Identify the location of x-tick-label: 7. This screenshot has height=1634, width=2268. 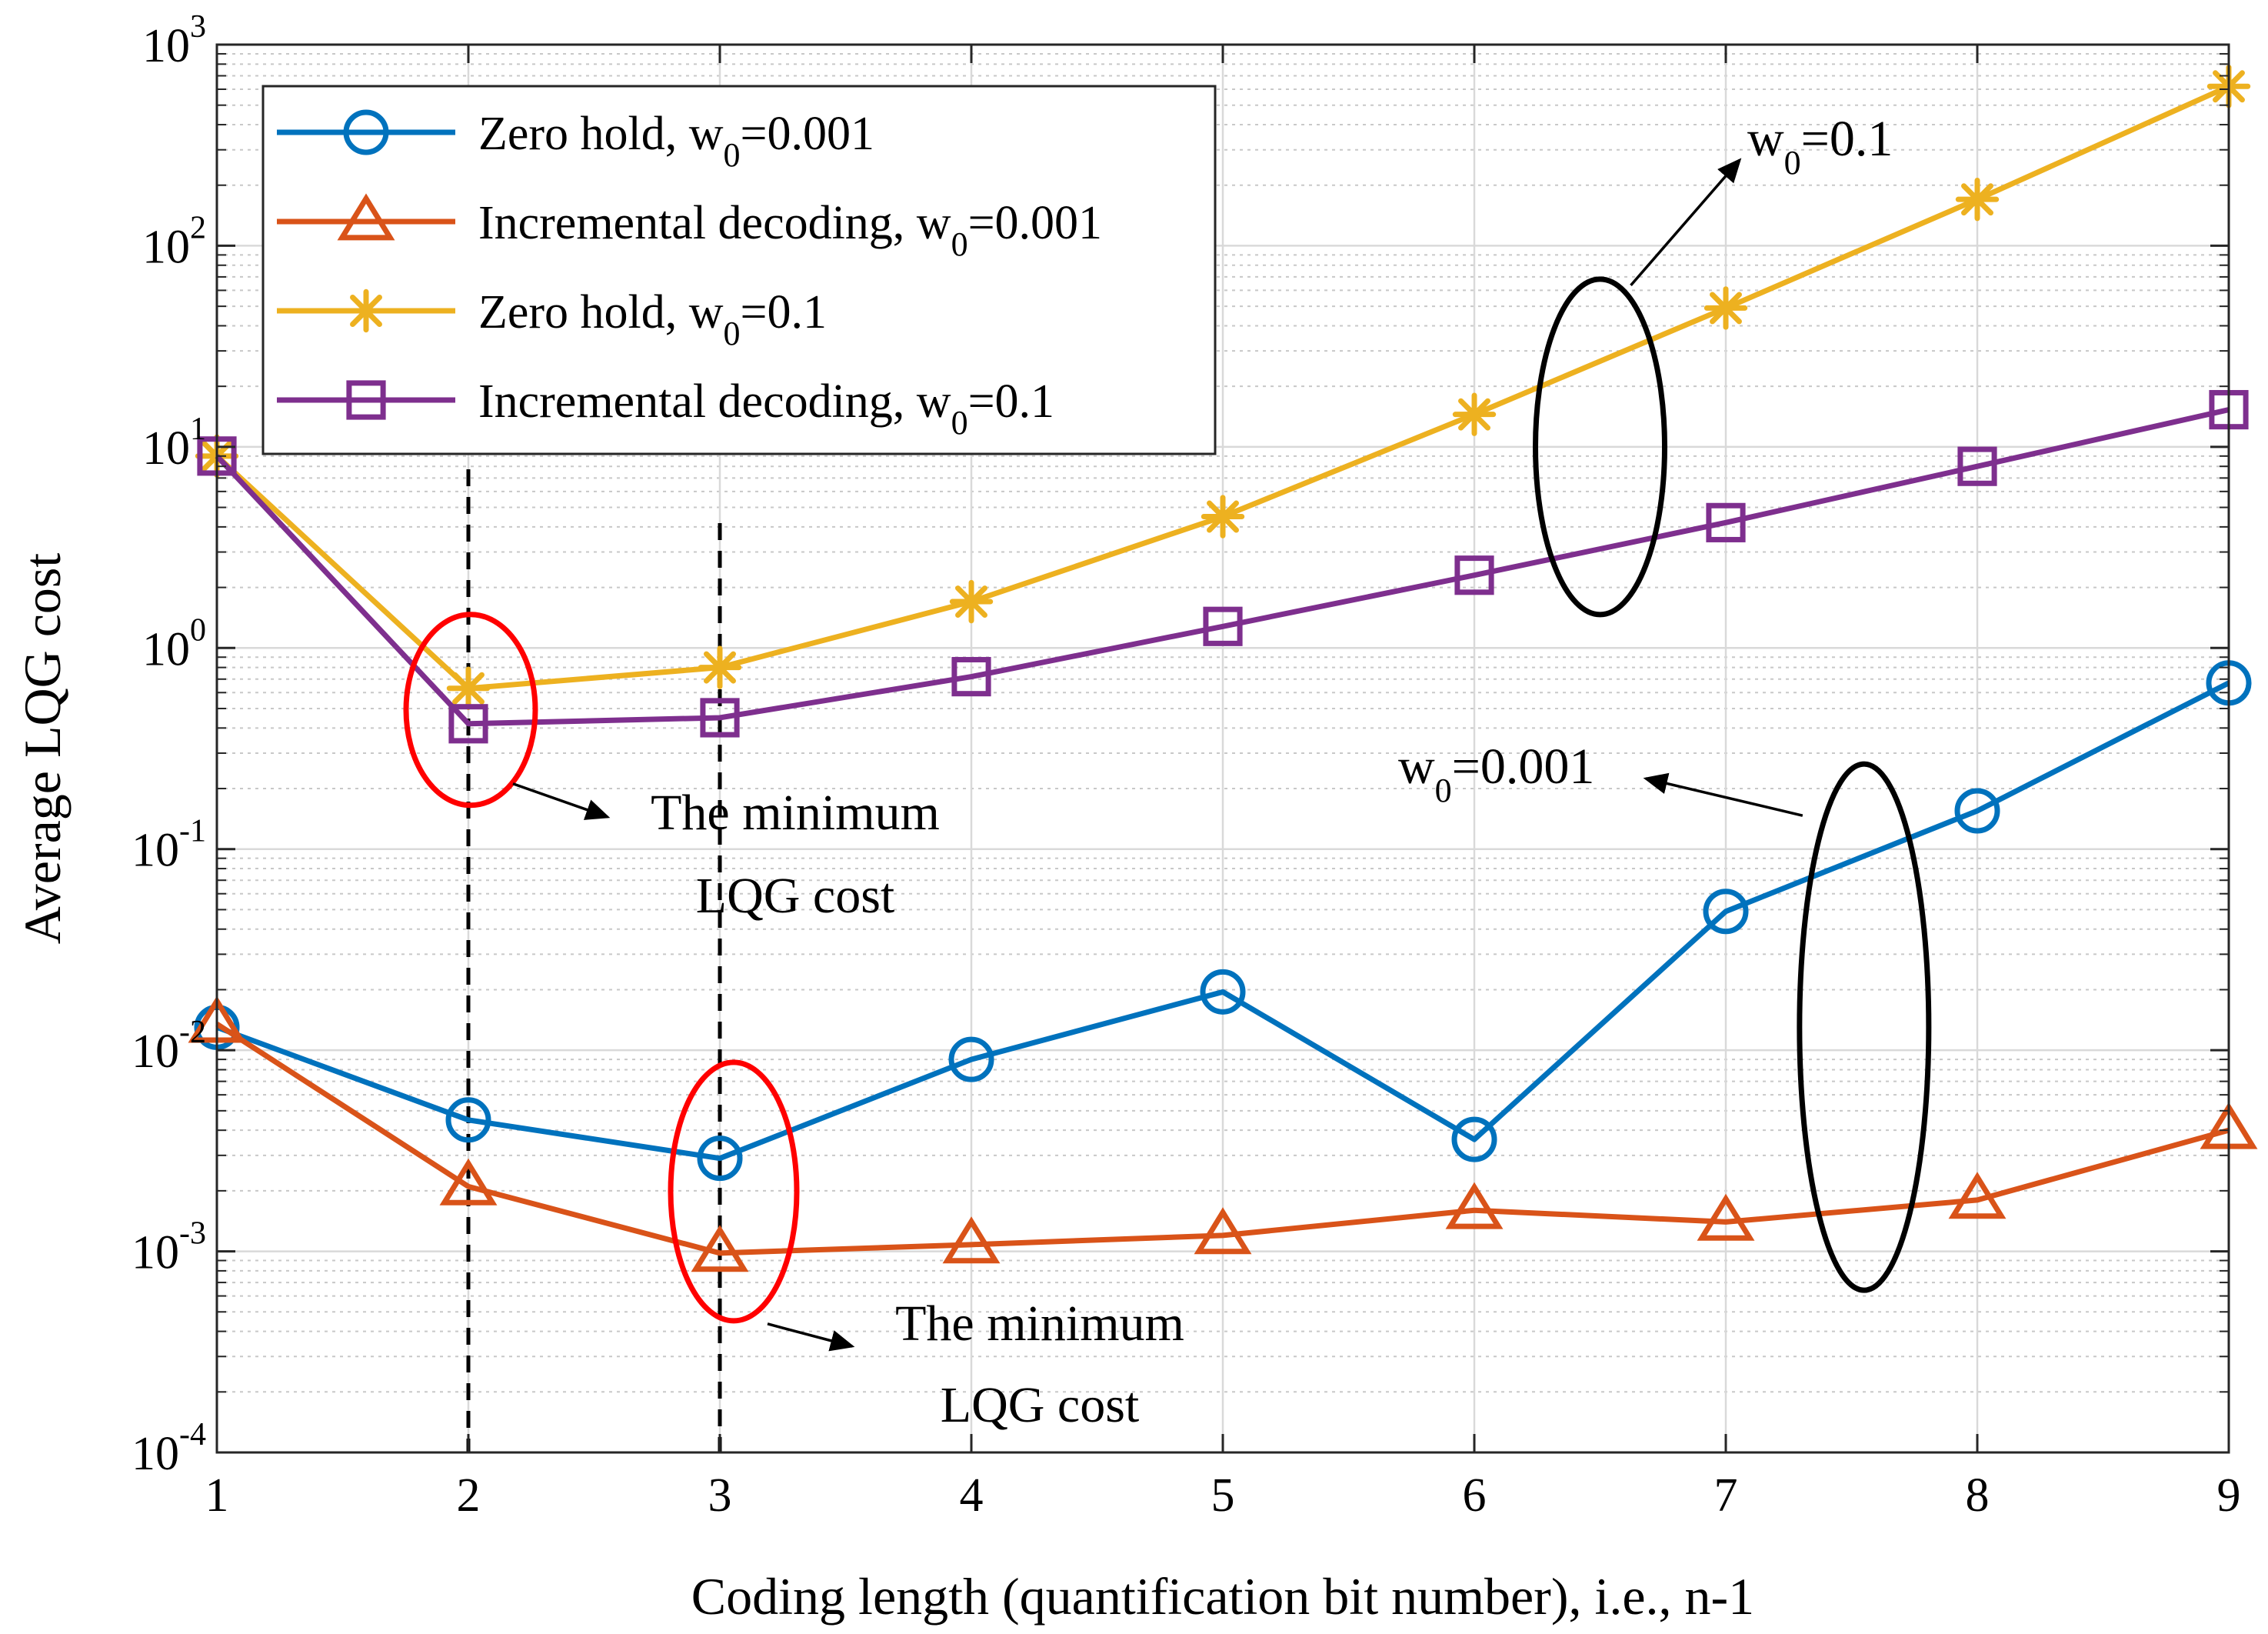
(1726, 1495).